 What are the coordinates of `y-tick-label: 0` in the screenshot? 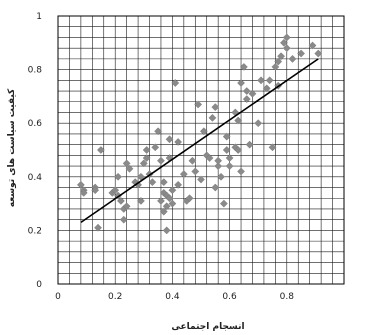 It's located at (39, 285).